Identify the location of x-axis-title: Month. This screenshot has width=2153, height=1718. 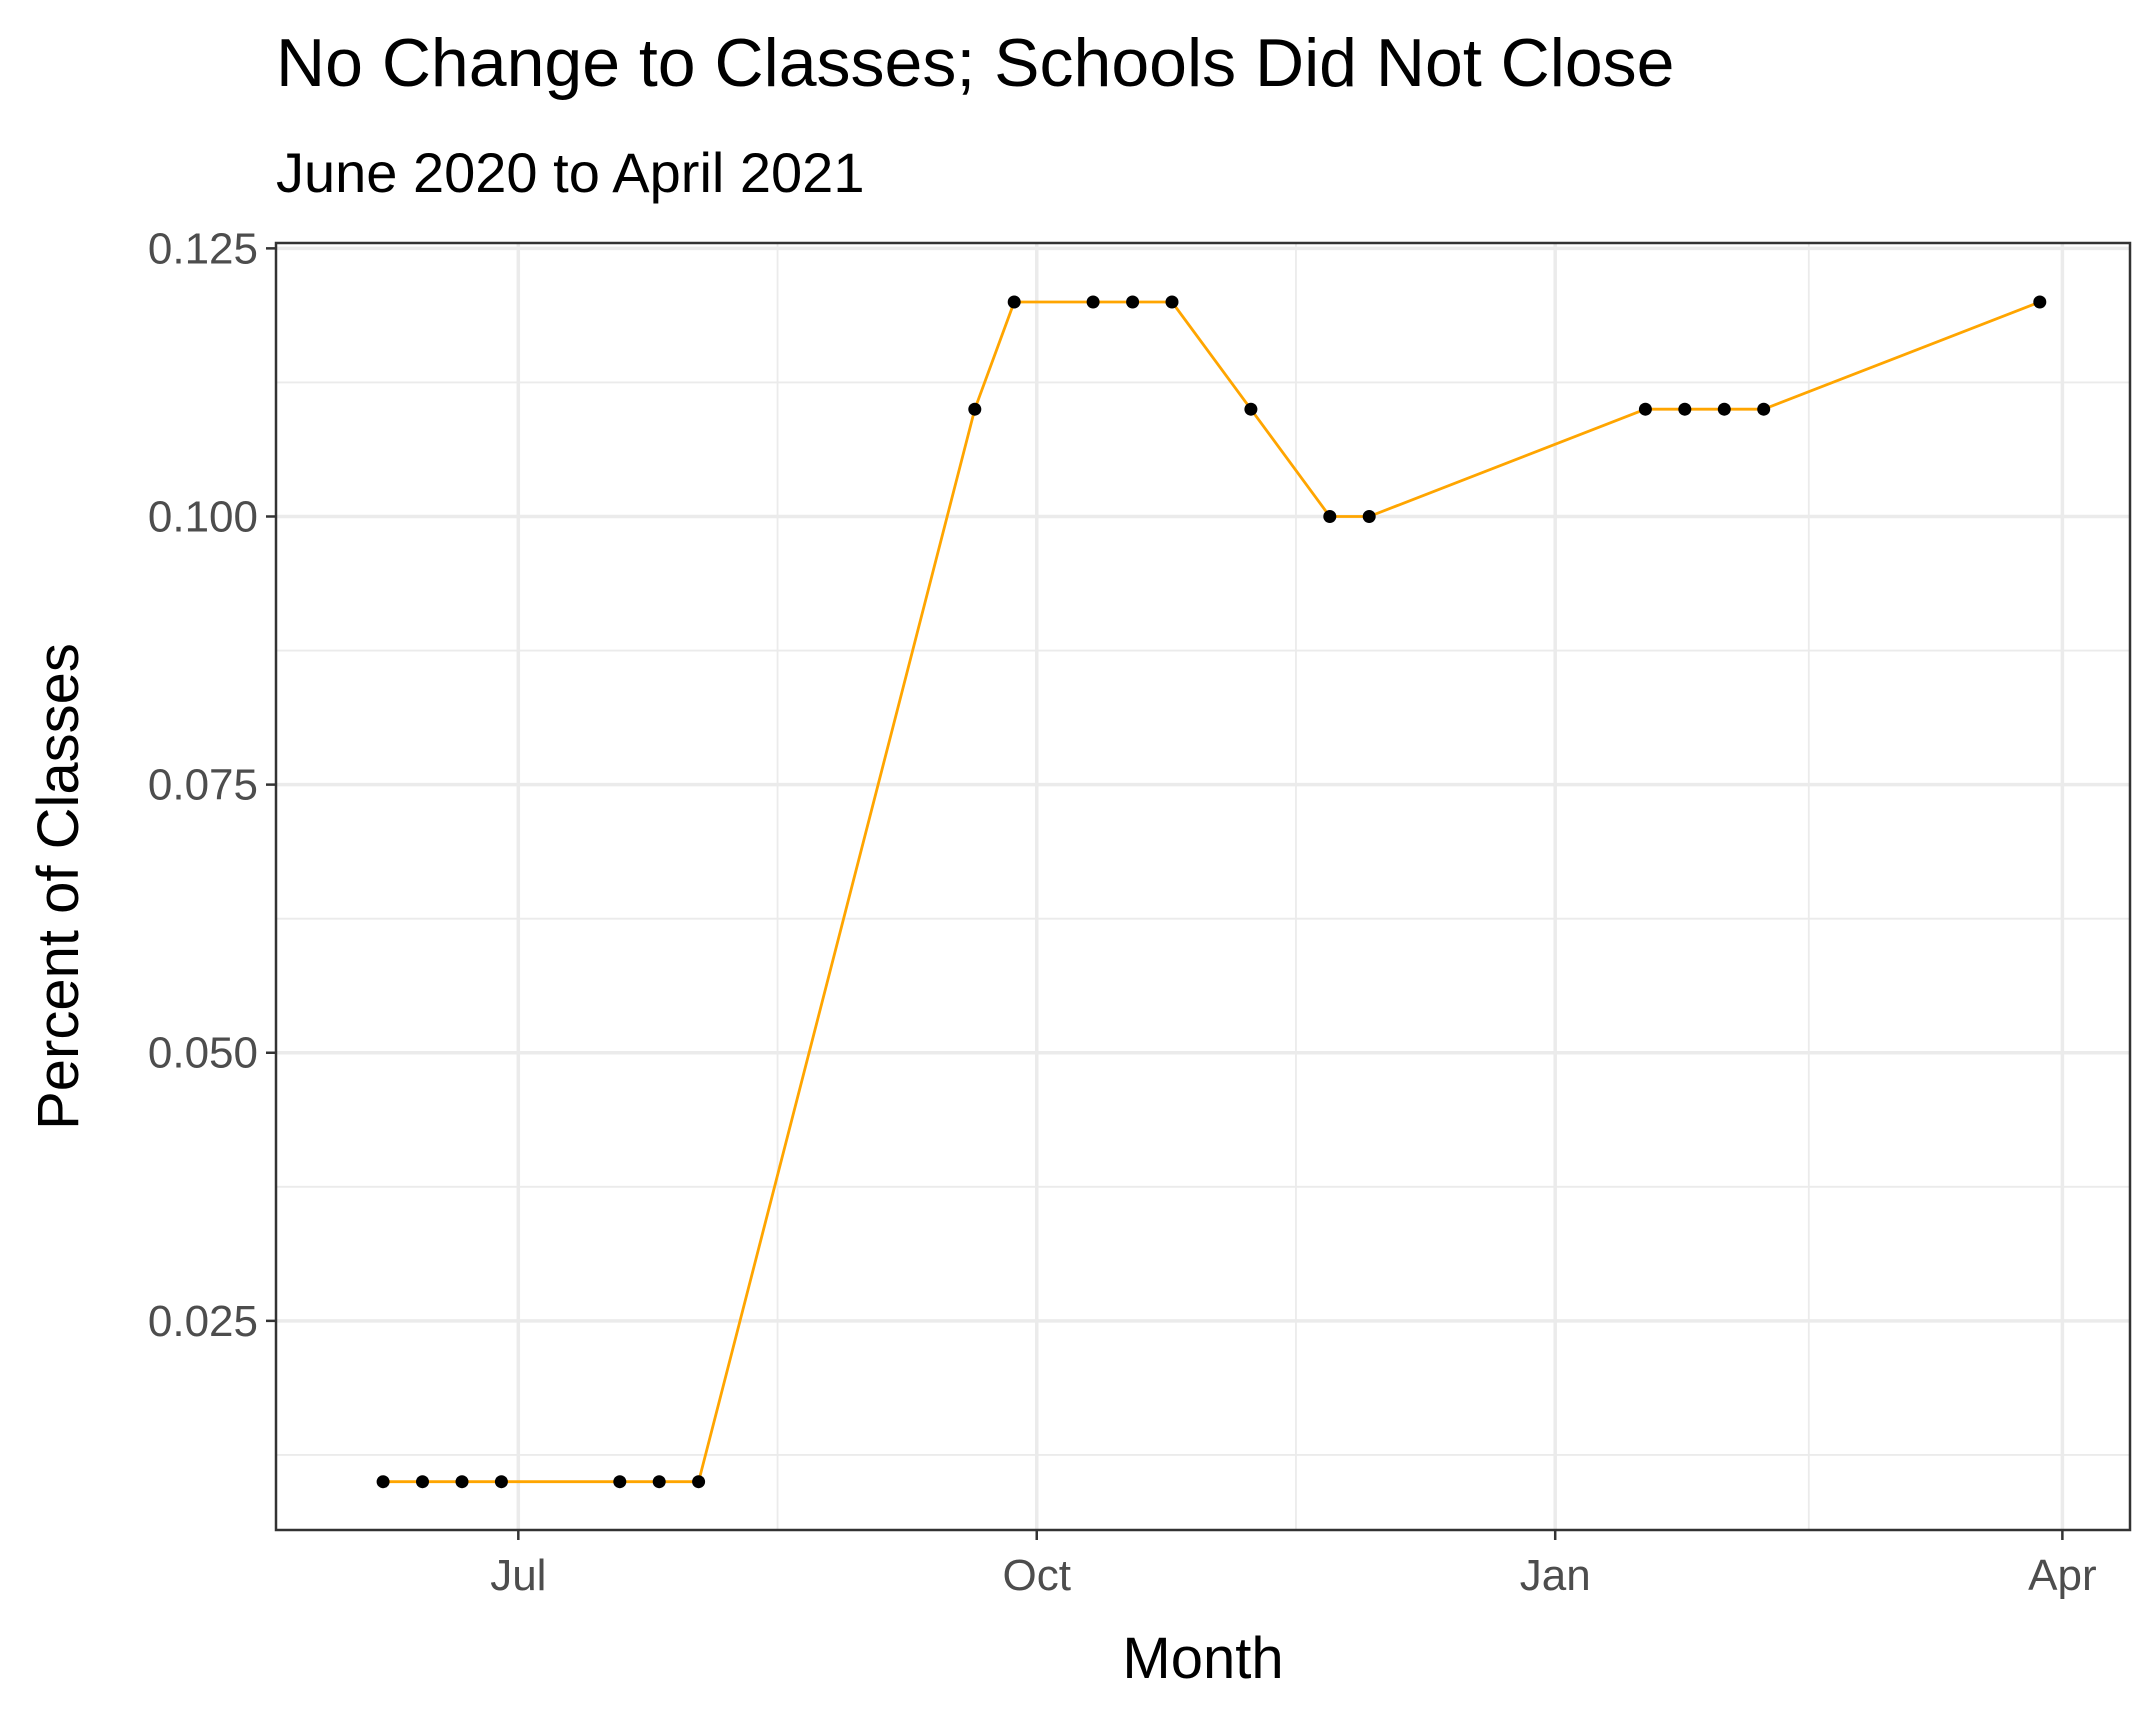
(1202, 1658).